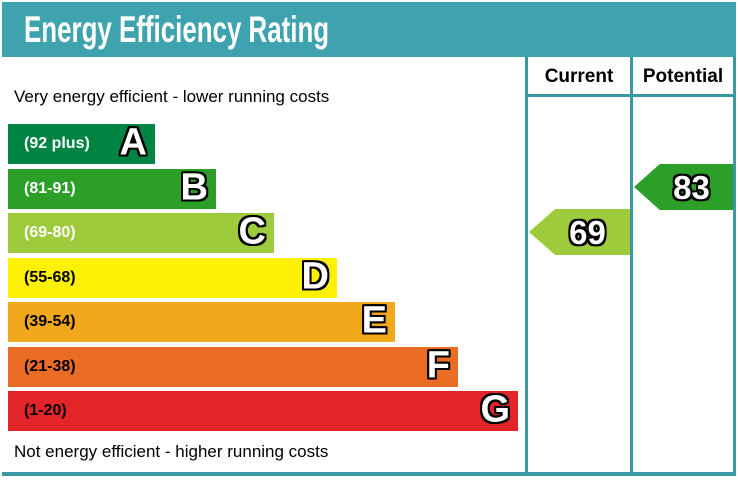 This screenshot has height=483, width=738. What do you see at coordinates (526, 266) in the screenshot?
I see `grid-vline-current-left` at bounding box center [526, 266].